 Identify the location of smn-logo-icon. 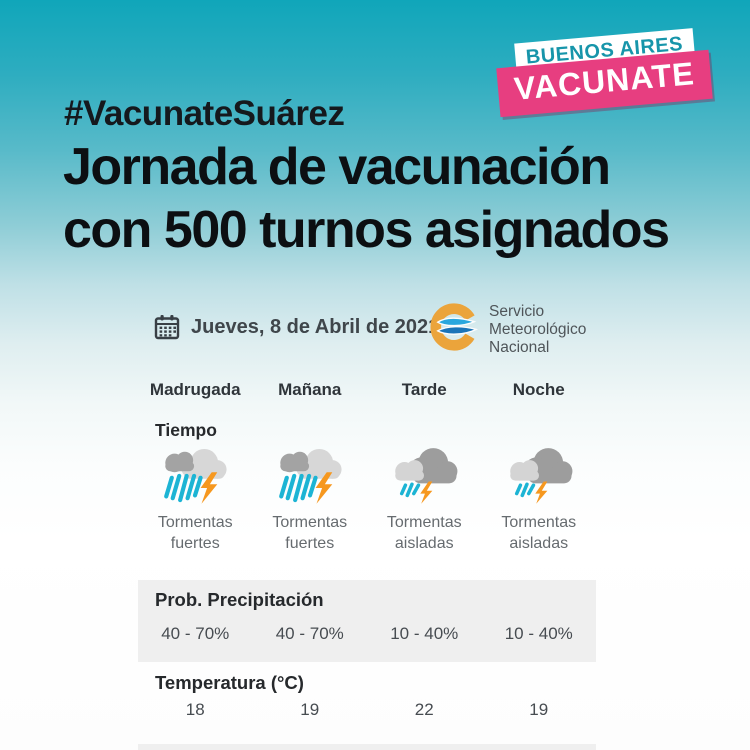
(454, 327).